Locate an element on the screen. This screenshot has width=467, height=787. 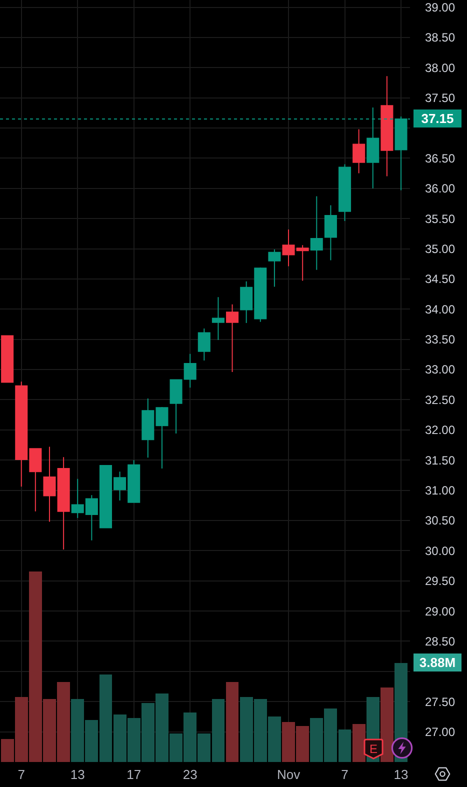
x-tick-label: Nov is located at coordinates (288, 774).